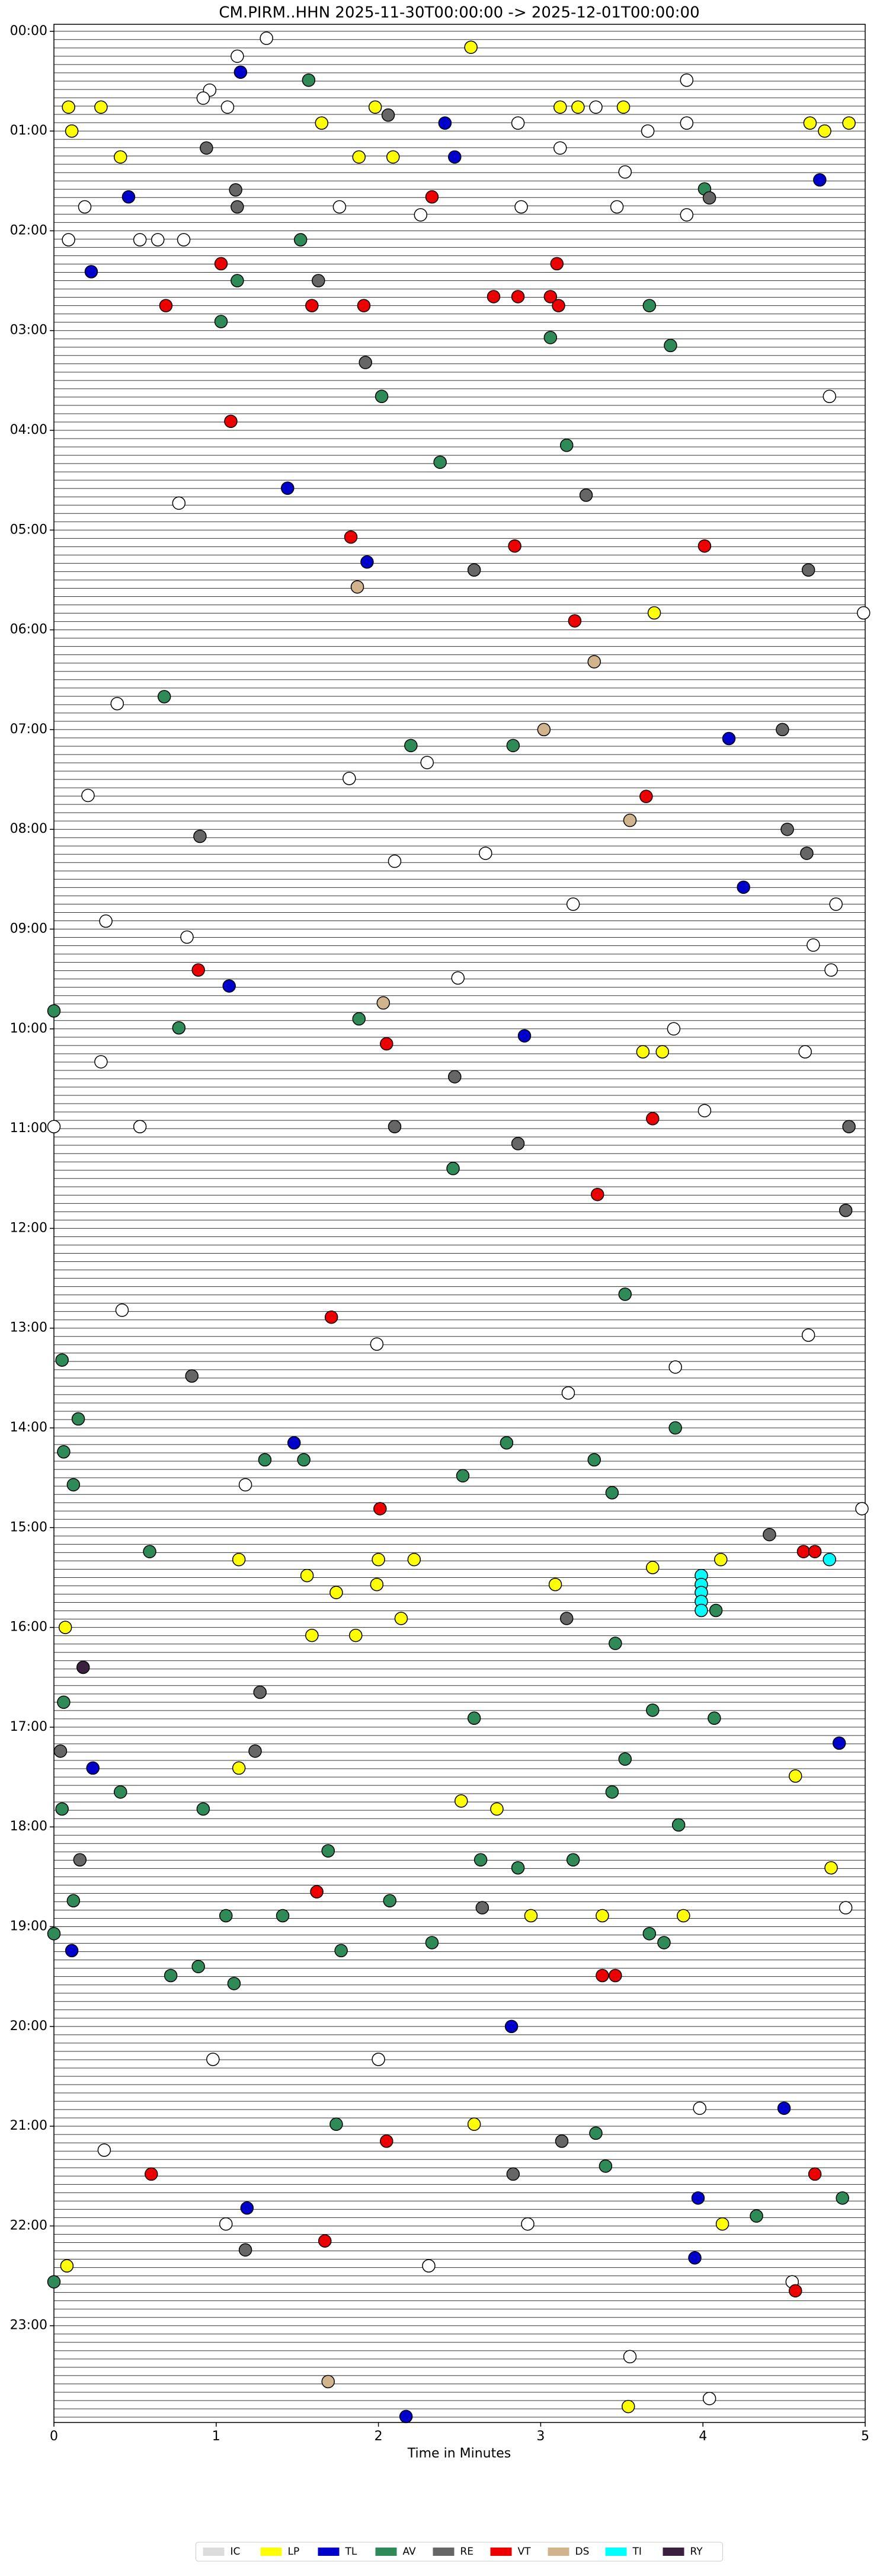 This screenshot has width=880, height=2576. I want to click on y-tick-label: 14:00, so click(28, 1427).